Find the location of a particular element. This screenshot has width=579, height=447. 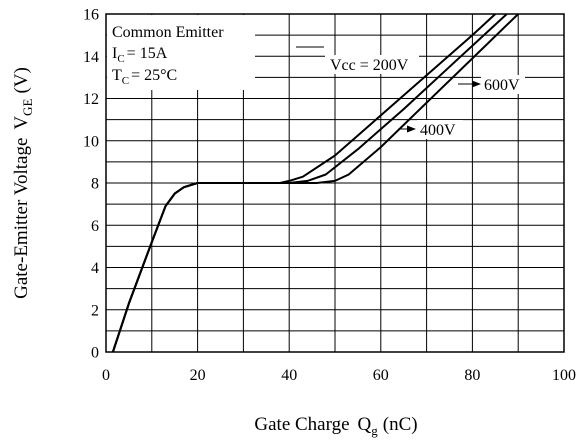

y-tick-label: 16 is located at coordinates (91, 15).